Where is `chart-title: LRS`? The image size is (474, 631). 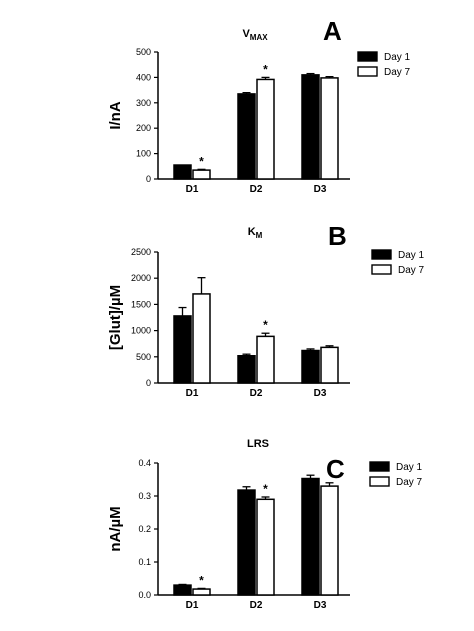
chart-title: LRS is located at coordinates (258, 444).